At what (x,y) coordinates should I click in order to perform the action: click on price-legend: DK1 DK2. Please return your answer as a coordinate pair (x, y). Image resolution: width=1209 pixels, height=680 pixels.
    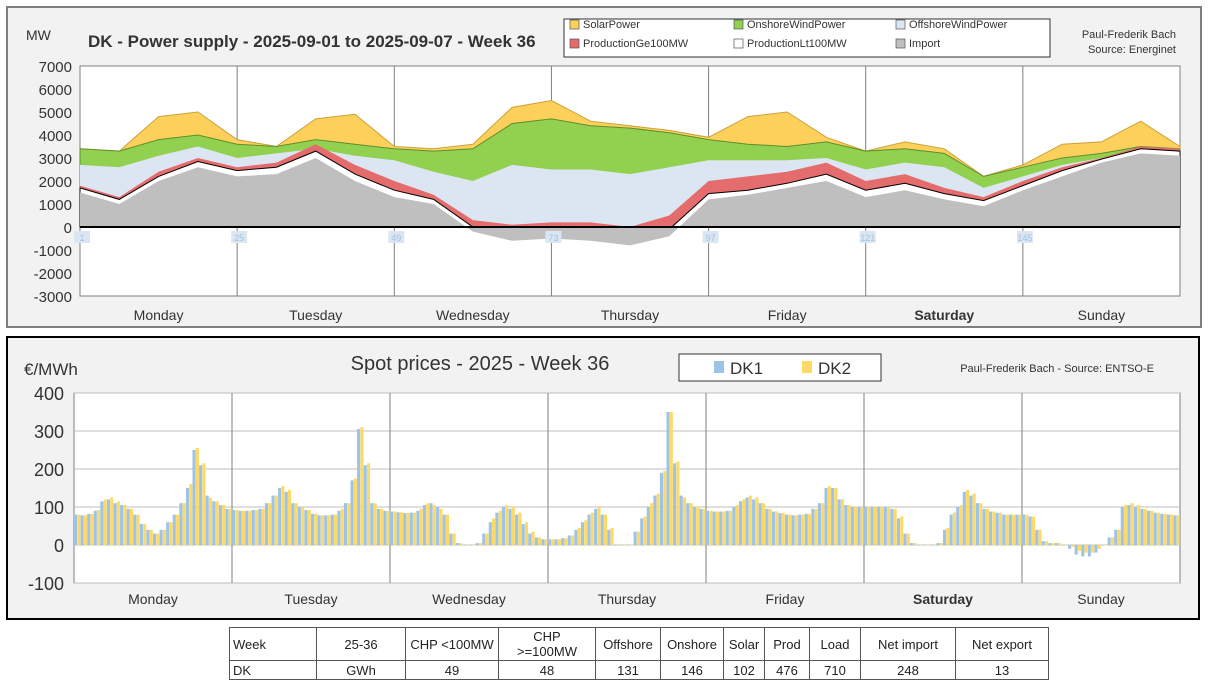
    Looking at the image, I should click on (780, 367).